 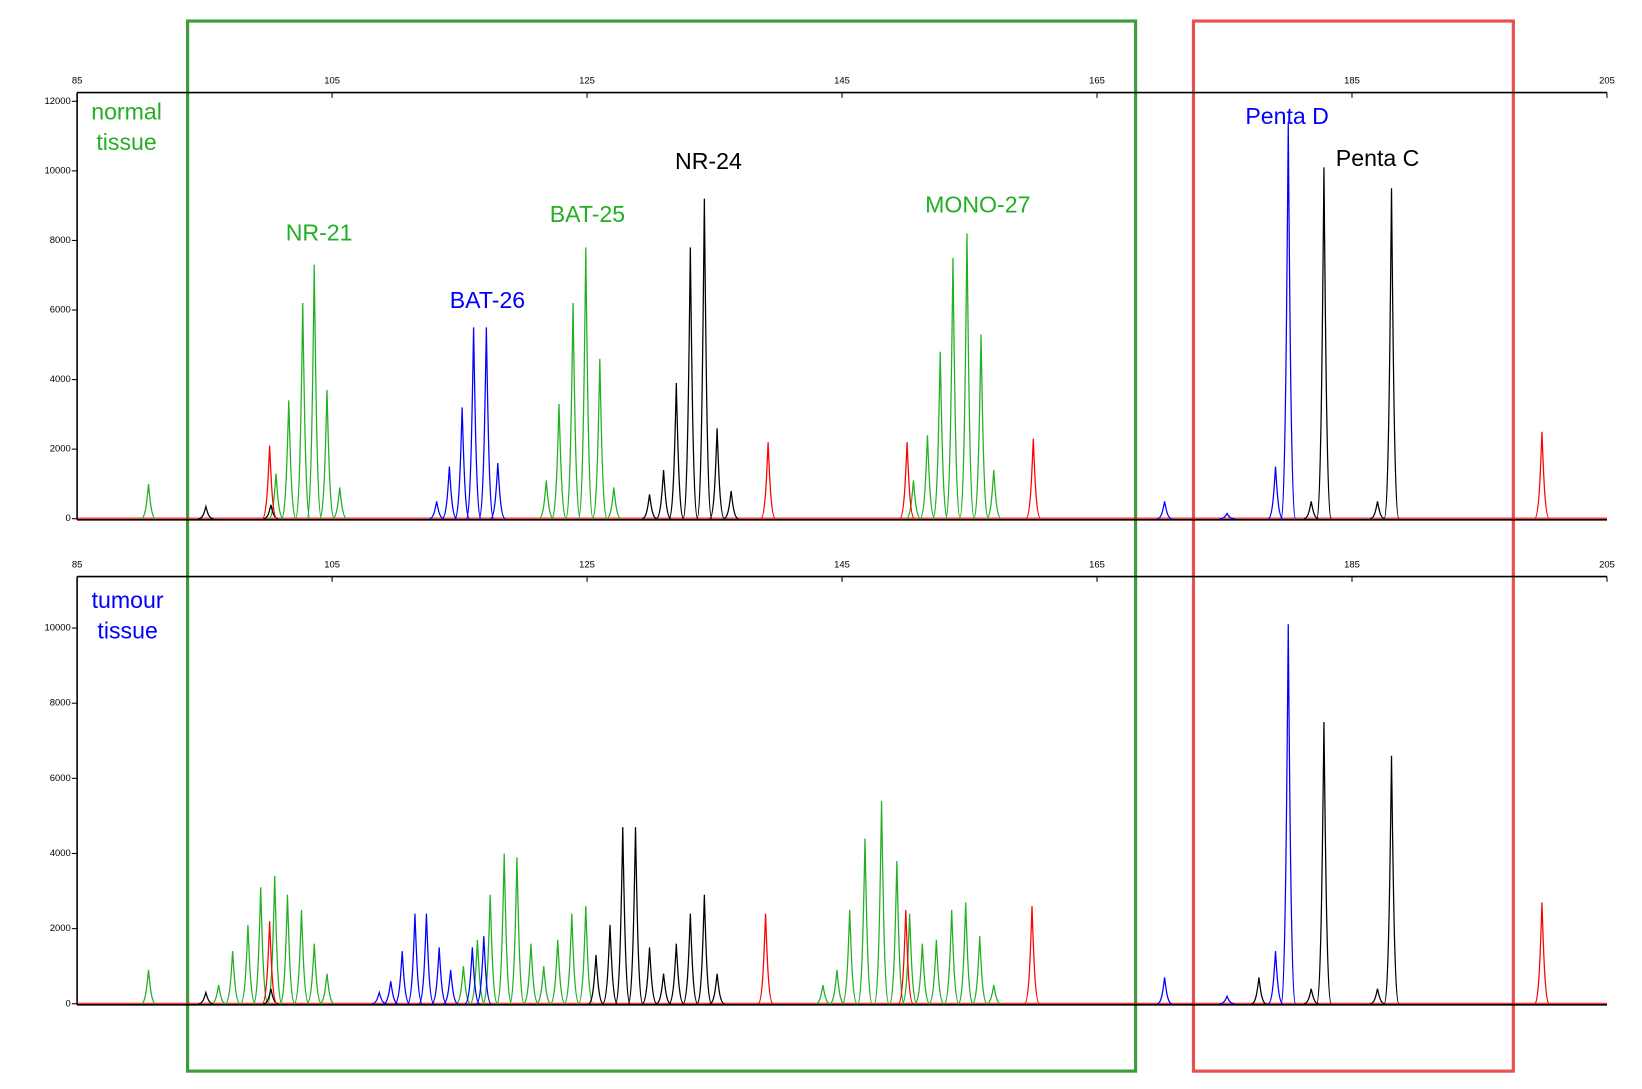 What do you see at coordinates (1352, 565) in the screenshot?
I see `x-tick-label: 185` at bounding box center [1352, 565].